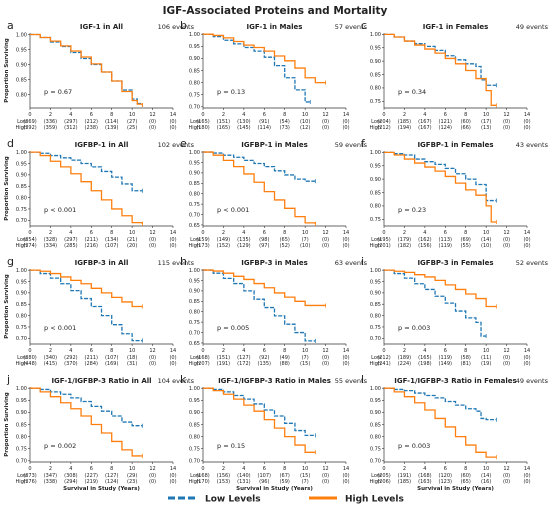 The image size is (550, 519). I want to click on risk-count-low: (373), so click(29, 476).